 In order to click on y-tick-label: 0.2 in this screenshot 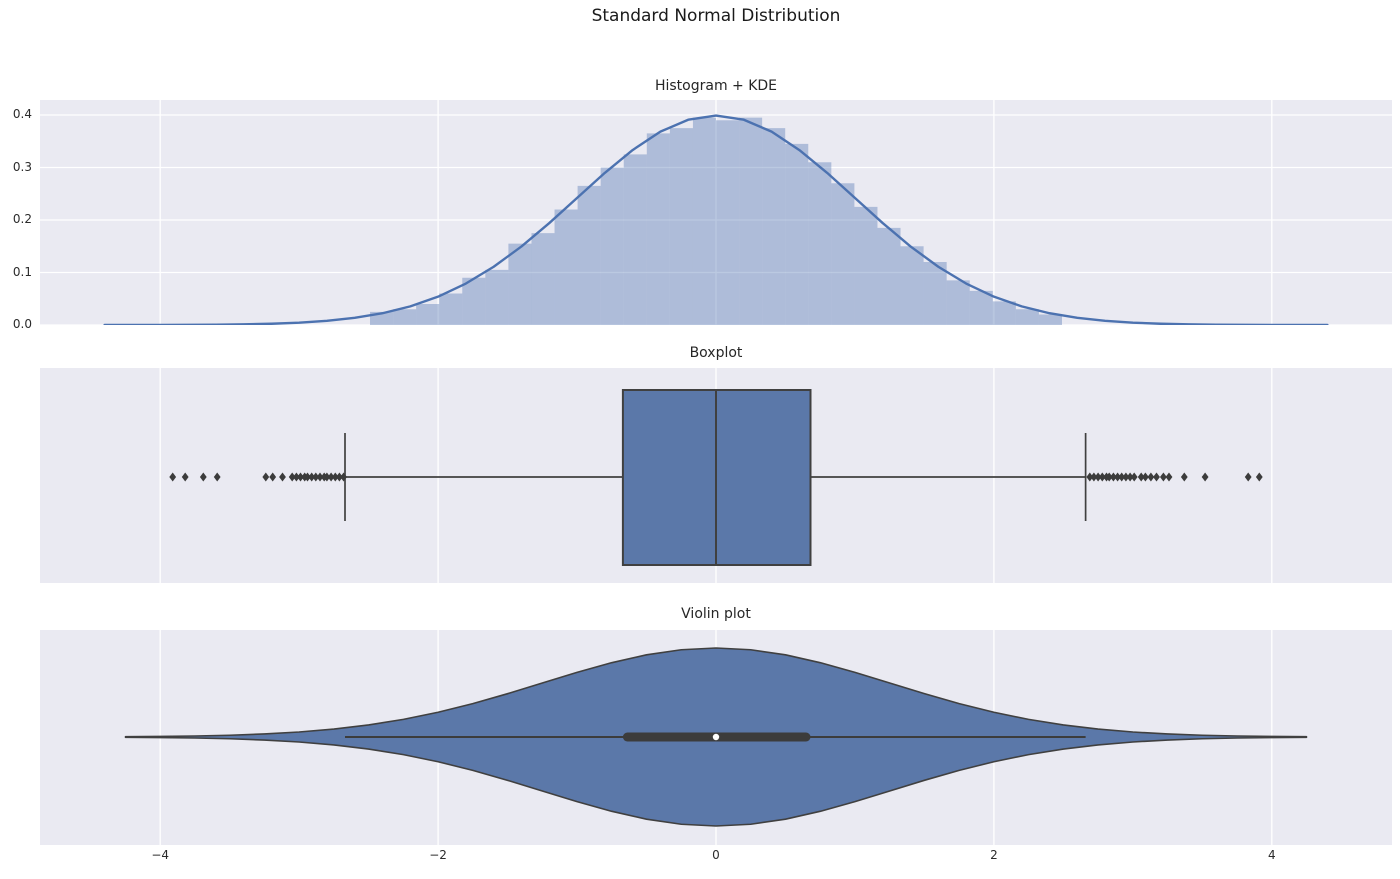, I will do `click(22, 219)`.